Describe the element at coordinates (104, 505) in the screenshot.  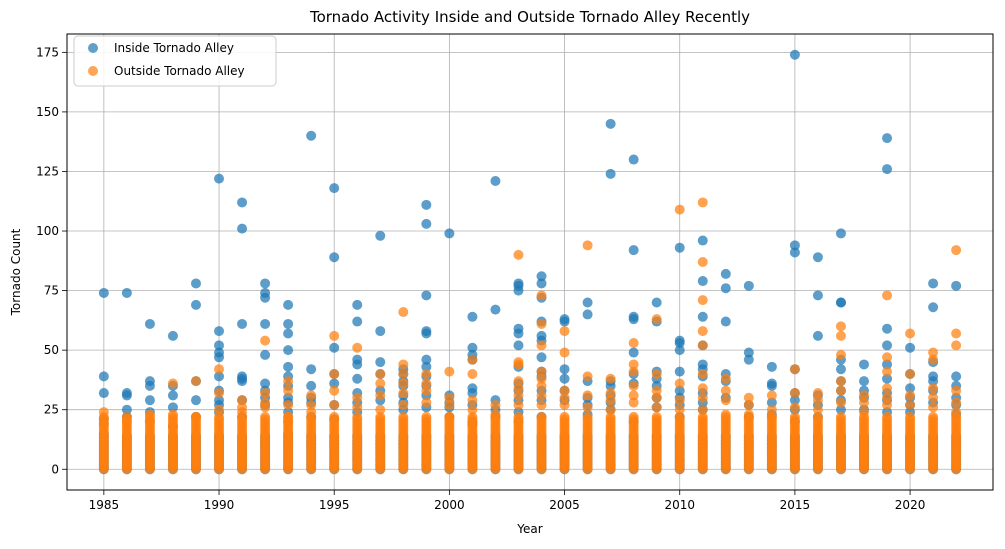
I see `x-tick-label: 1985` at that location.